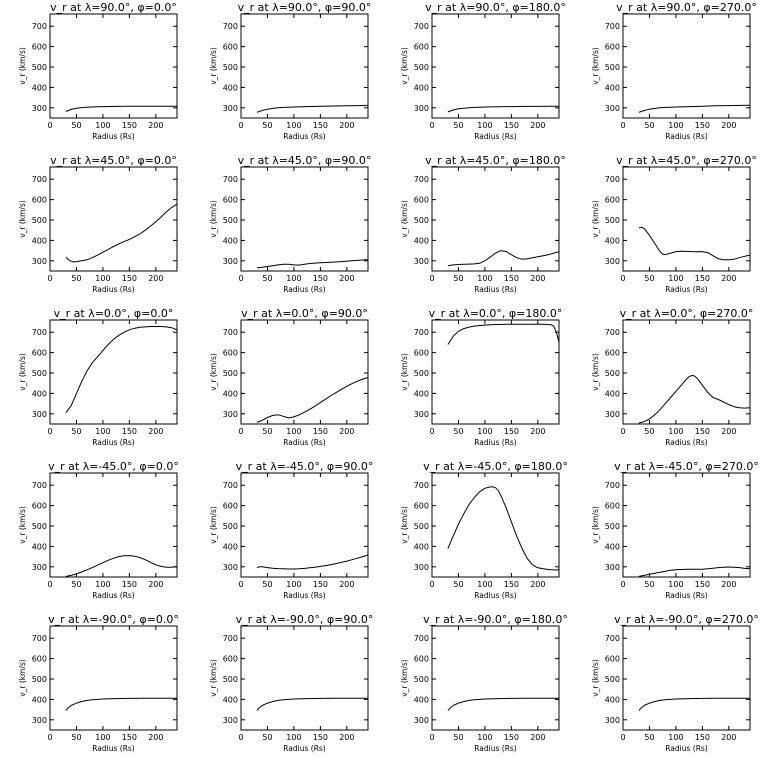 The width and height of the screenshot is (768, 768). What do you see at coordinates (305, 160) in the screenshot?
I see `chart-title: v_r at λ=45.0°, φ=90.0°` at bounding box center [305, 160].